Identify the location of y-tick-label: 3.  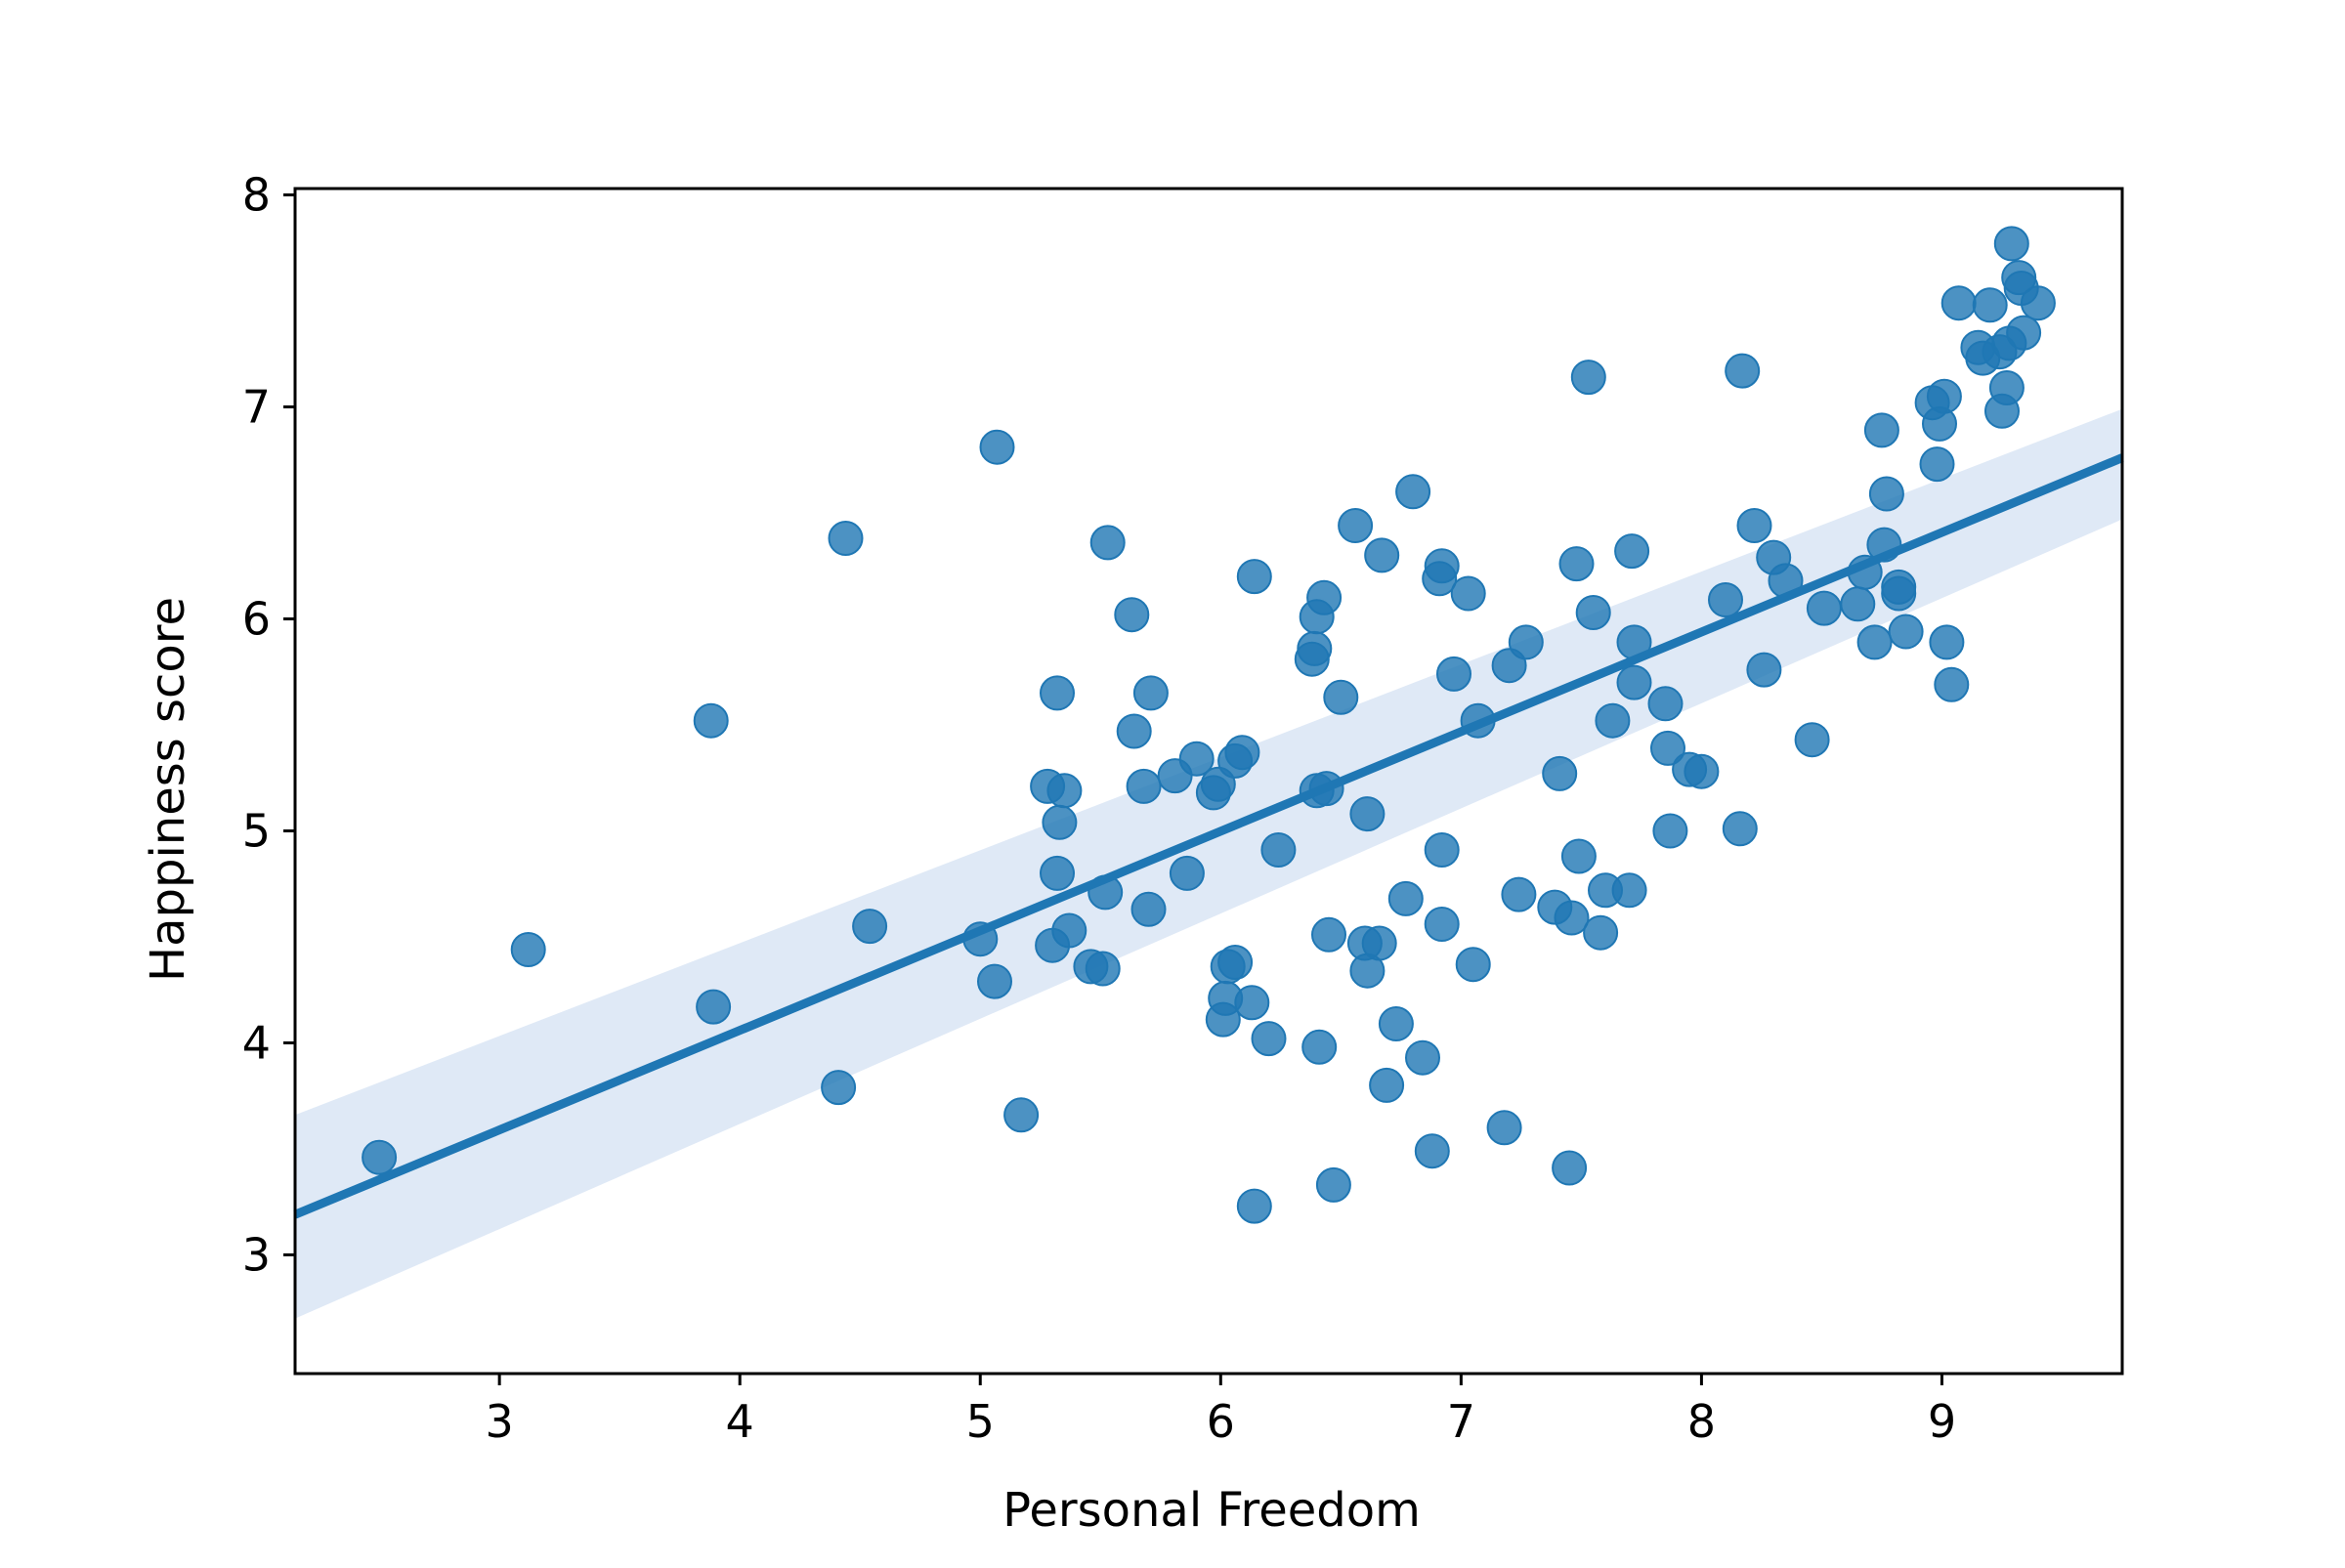
(256, 1254).